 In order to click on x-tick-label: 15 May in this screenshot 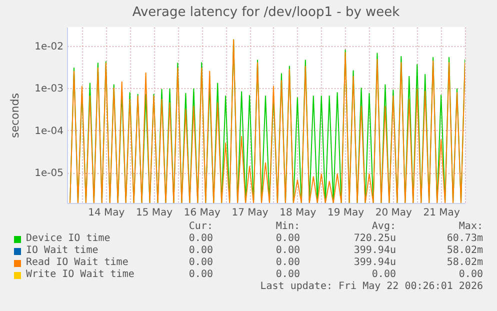, I will do `click(154, 213)`.